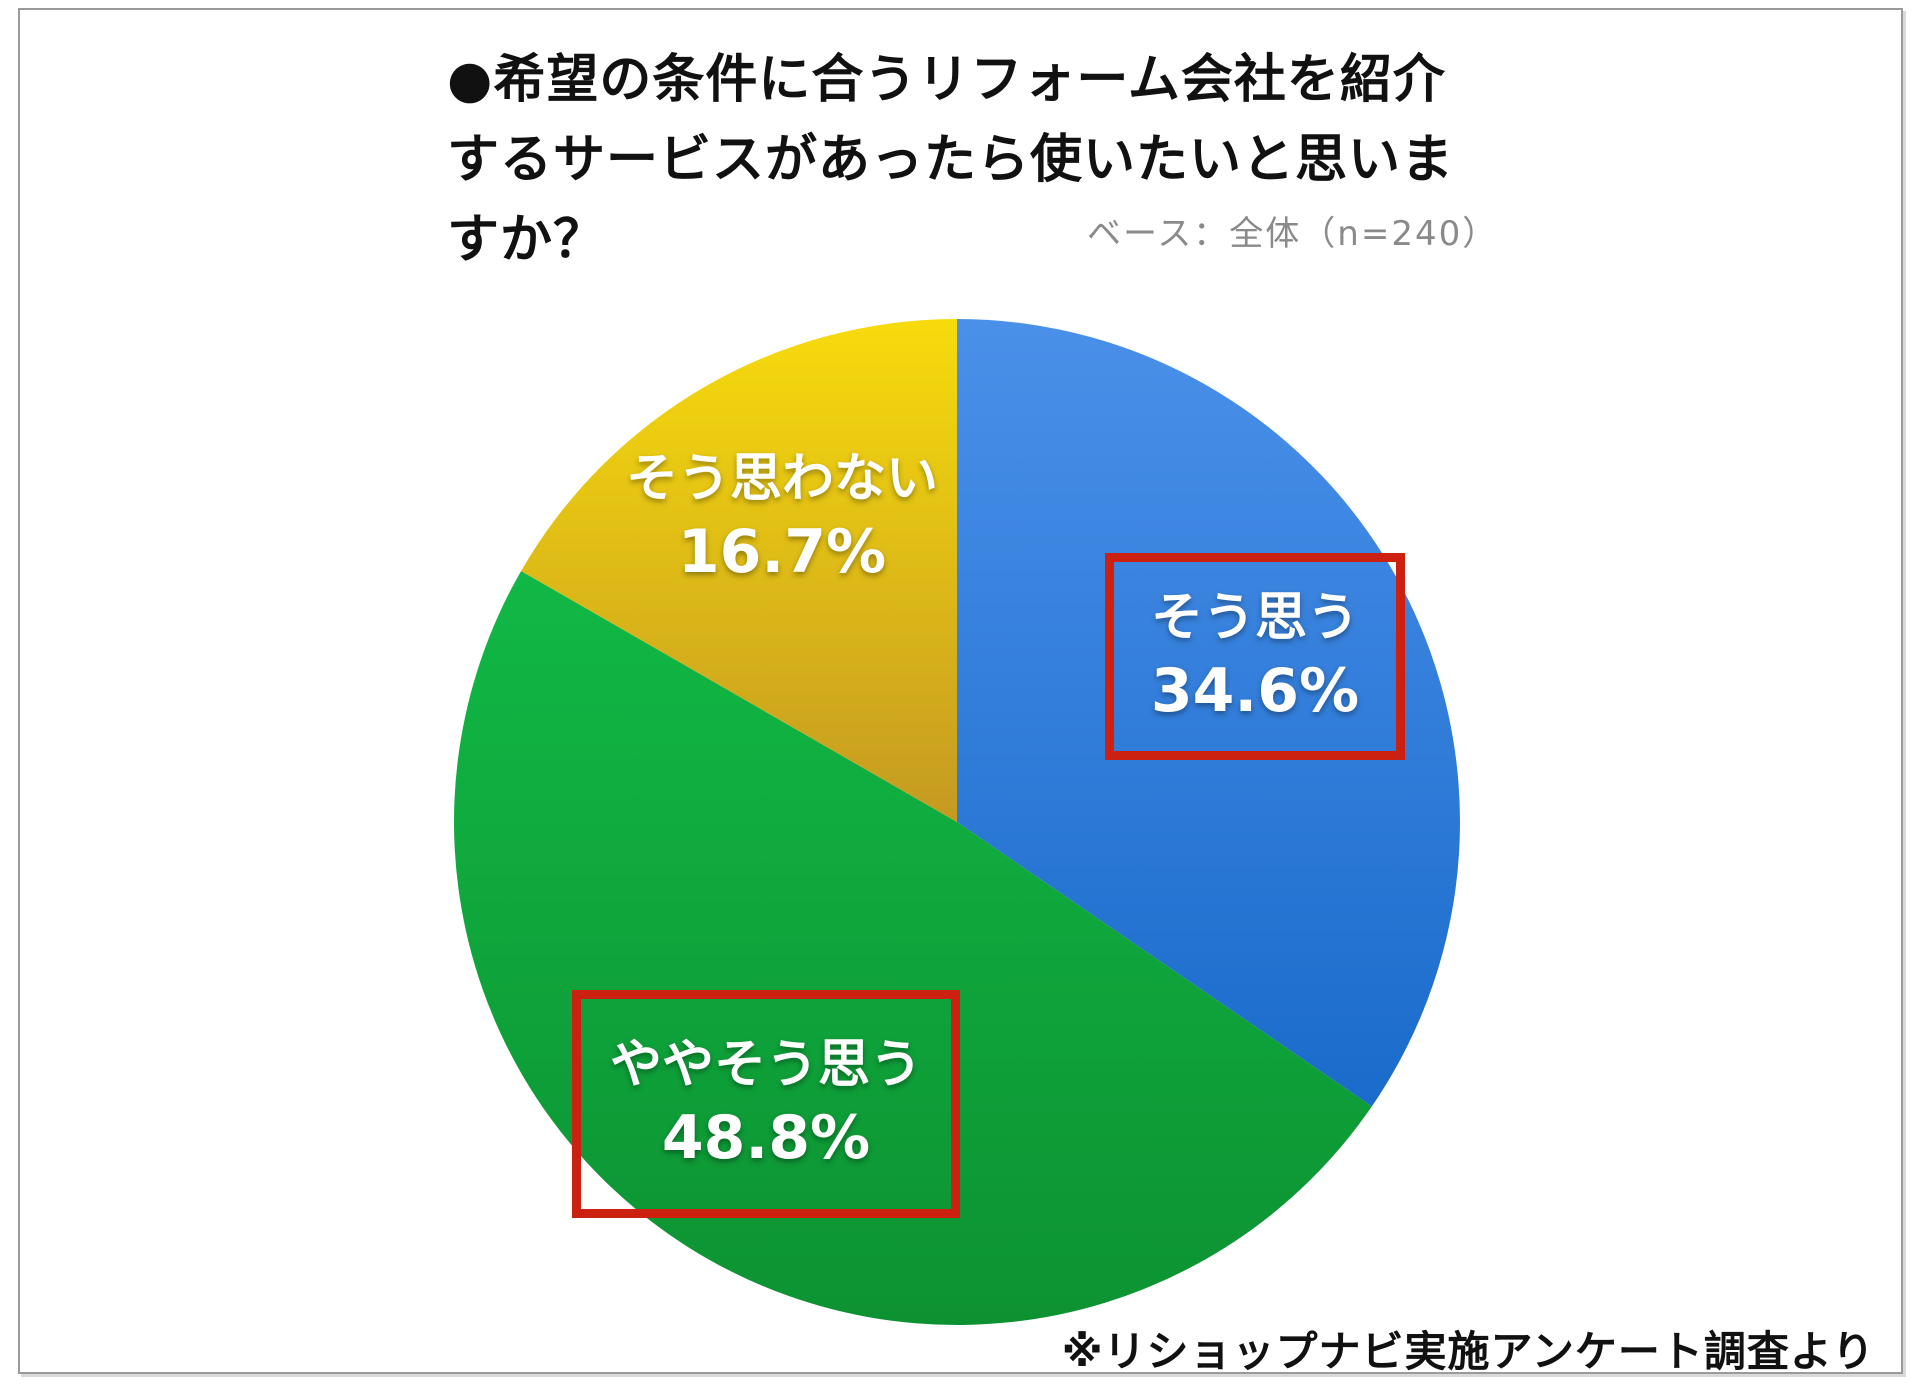 The width and height of the screenshot is (1920, 1396). Describe the element at coordinates (1254, 617) in the screenshot. I see `slice-positive-name: そう思う` at that location.